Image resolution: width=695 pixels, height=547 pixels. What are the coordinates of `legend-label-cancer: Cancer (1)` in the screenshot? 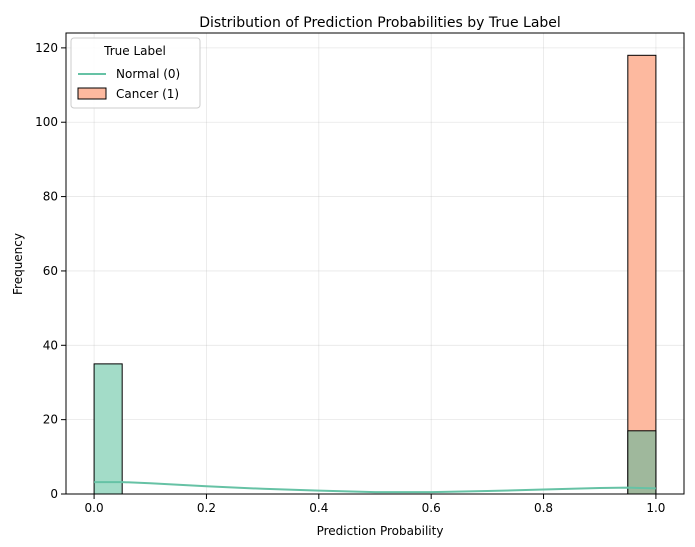 It's located at (147, 94).